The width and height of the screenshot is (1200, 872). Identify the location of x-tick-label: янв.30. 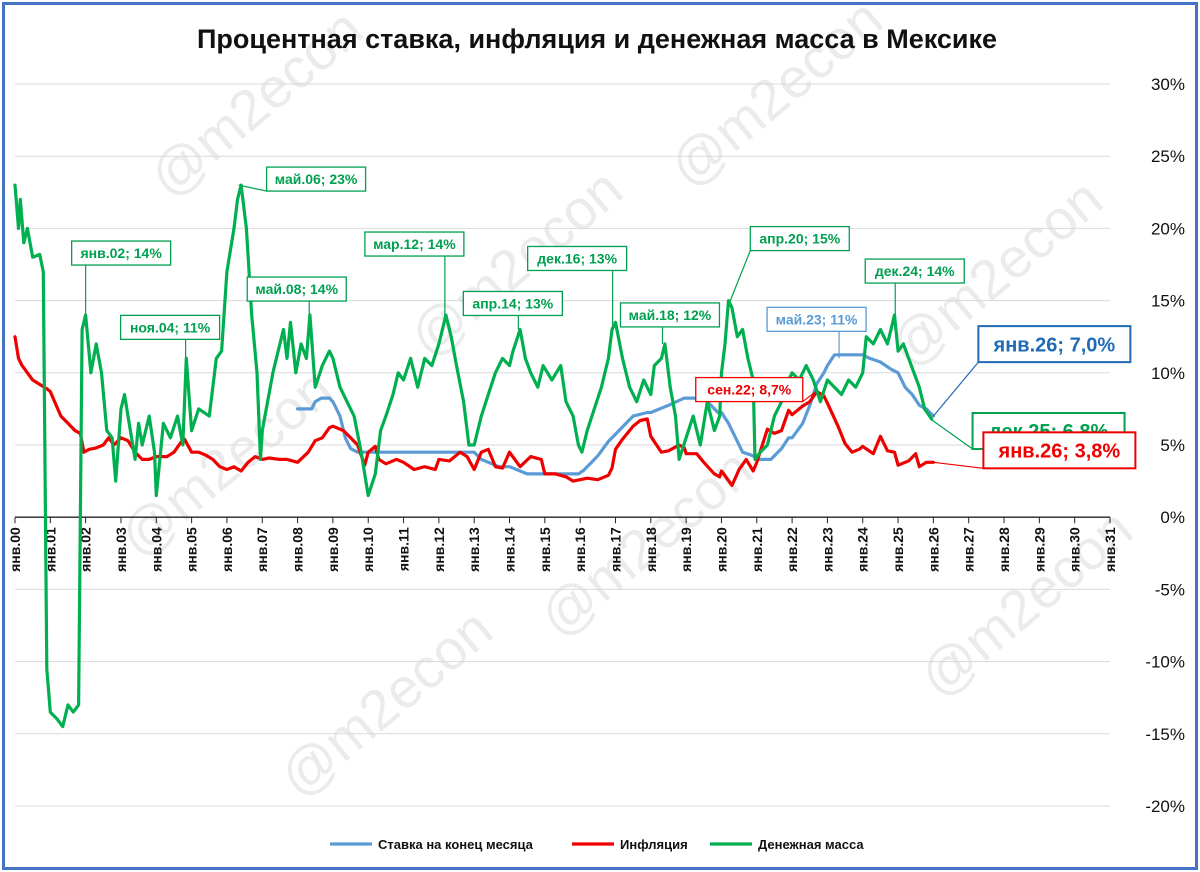
(1075, 549).